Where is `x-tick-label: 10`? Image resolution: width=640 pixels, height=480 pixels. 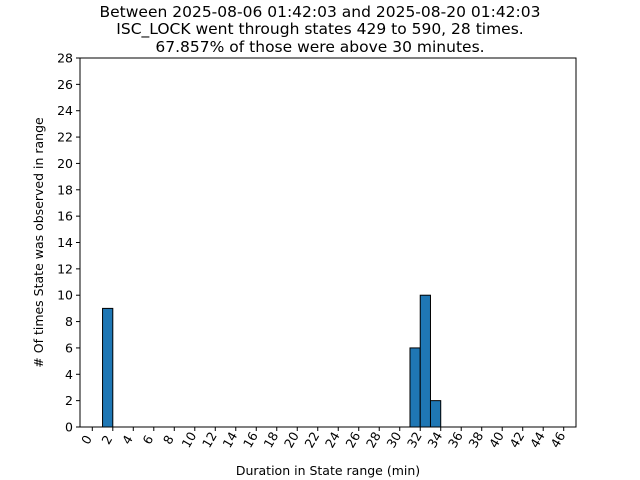
x-tick-label: 10 is located at coordinates (188, 439).